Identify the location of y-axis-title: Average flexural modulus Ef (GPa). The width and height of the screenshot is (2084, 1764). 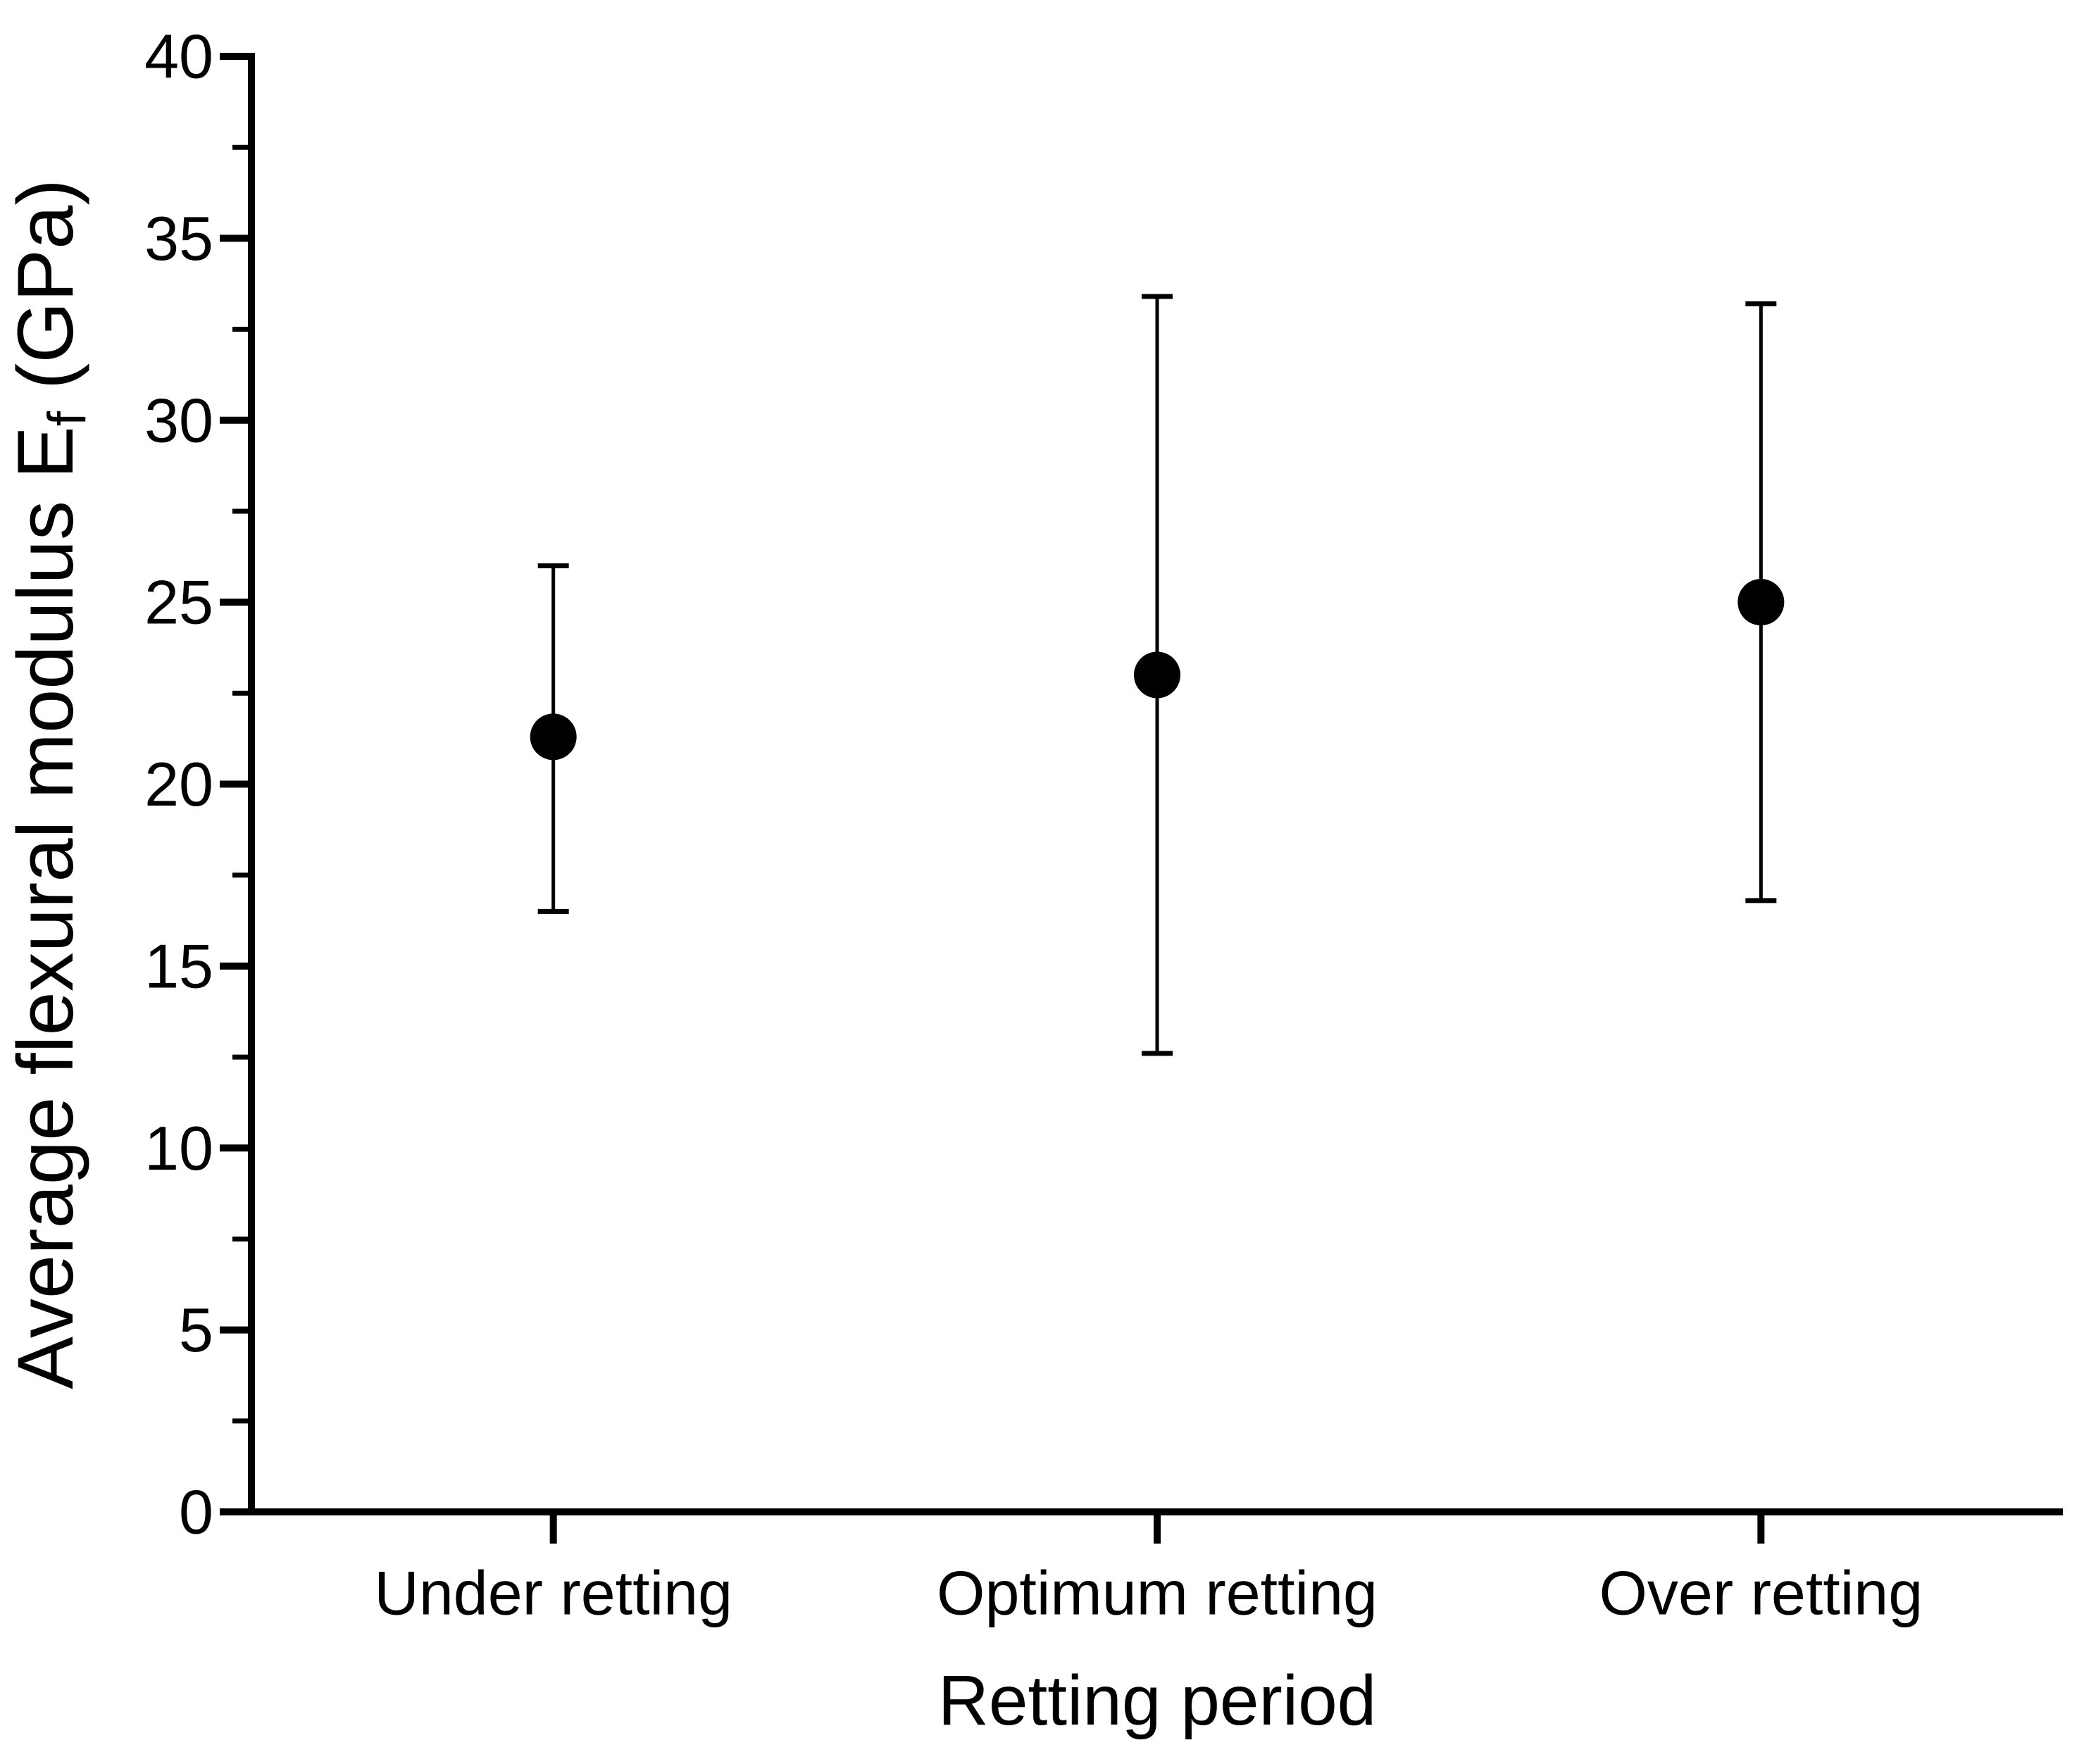
(49, 784).